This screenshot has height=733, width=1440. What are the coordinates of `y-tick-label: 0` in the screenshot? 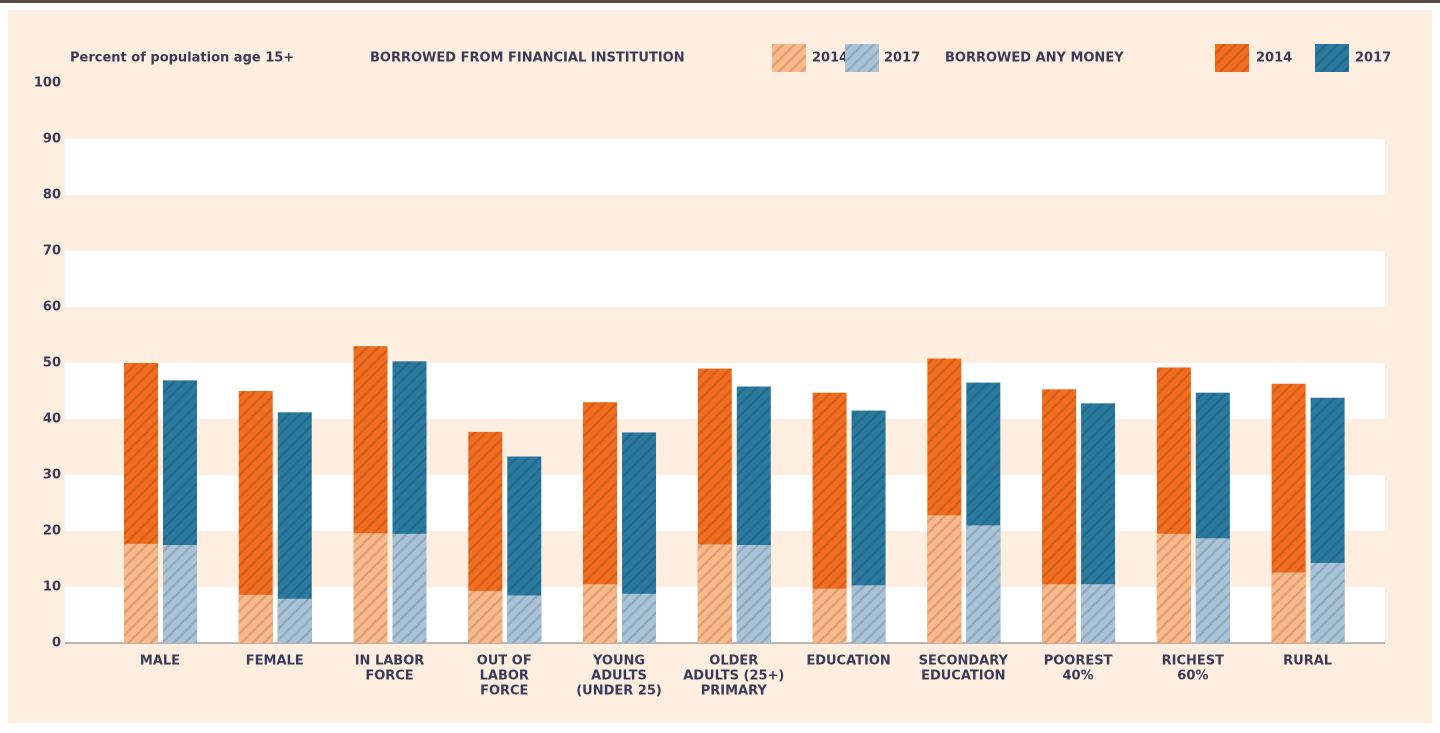 It's located at (56, 643).